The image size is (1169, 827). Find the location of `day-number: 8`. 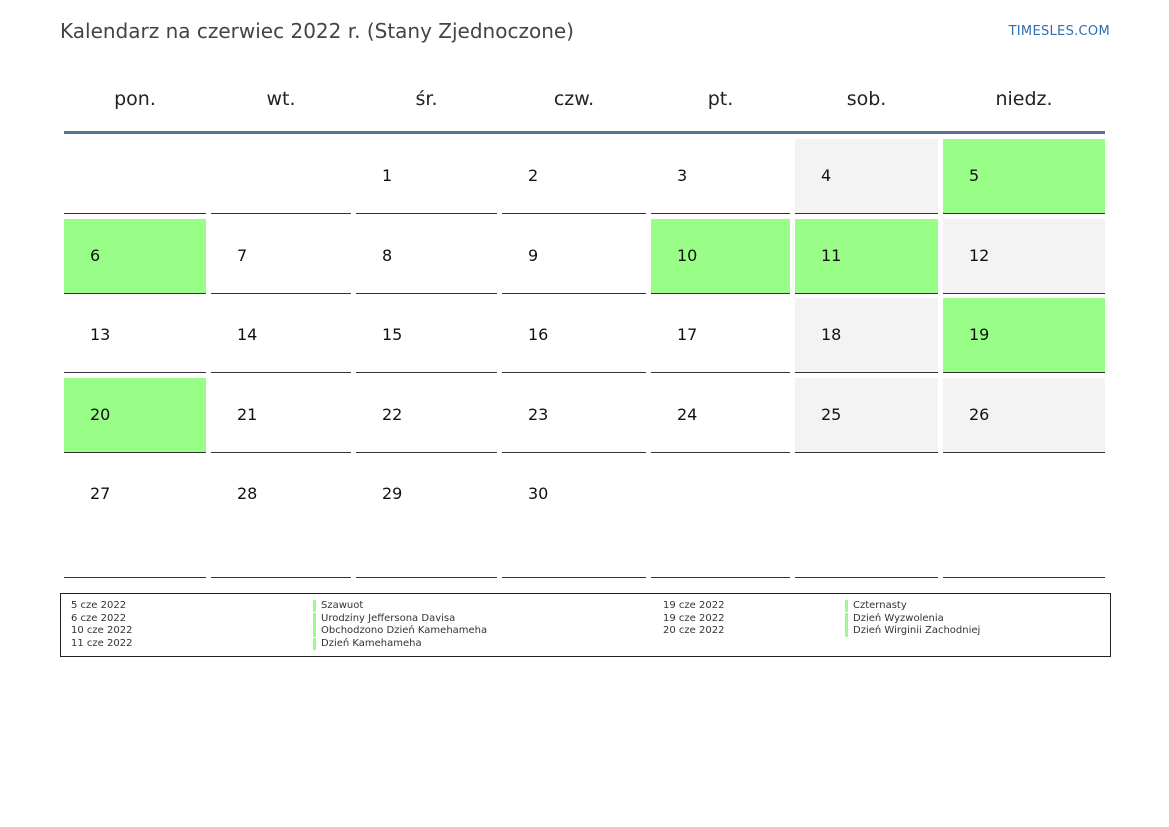

day-number: 8 is located at coordinates (387, 255).